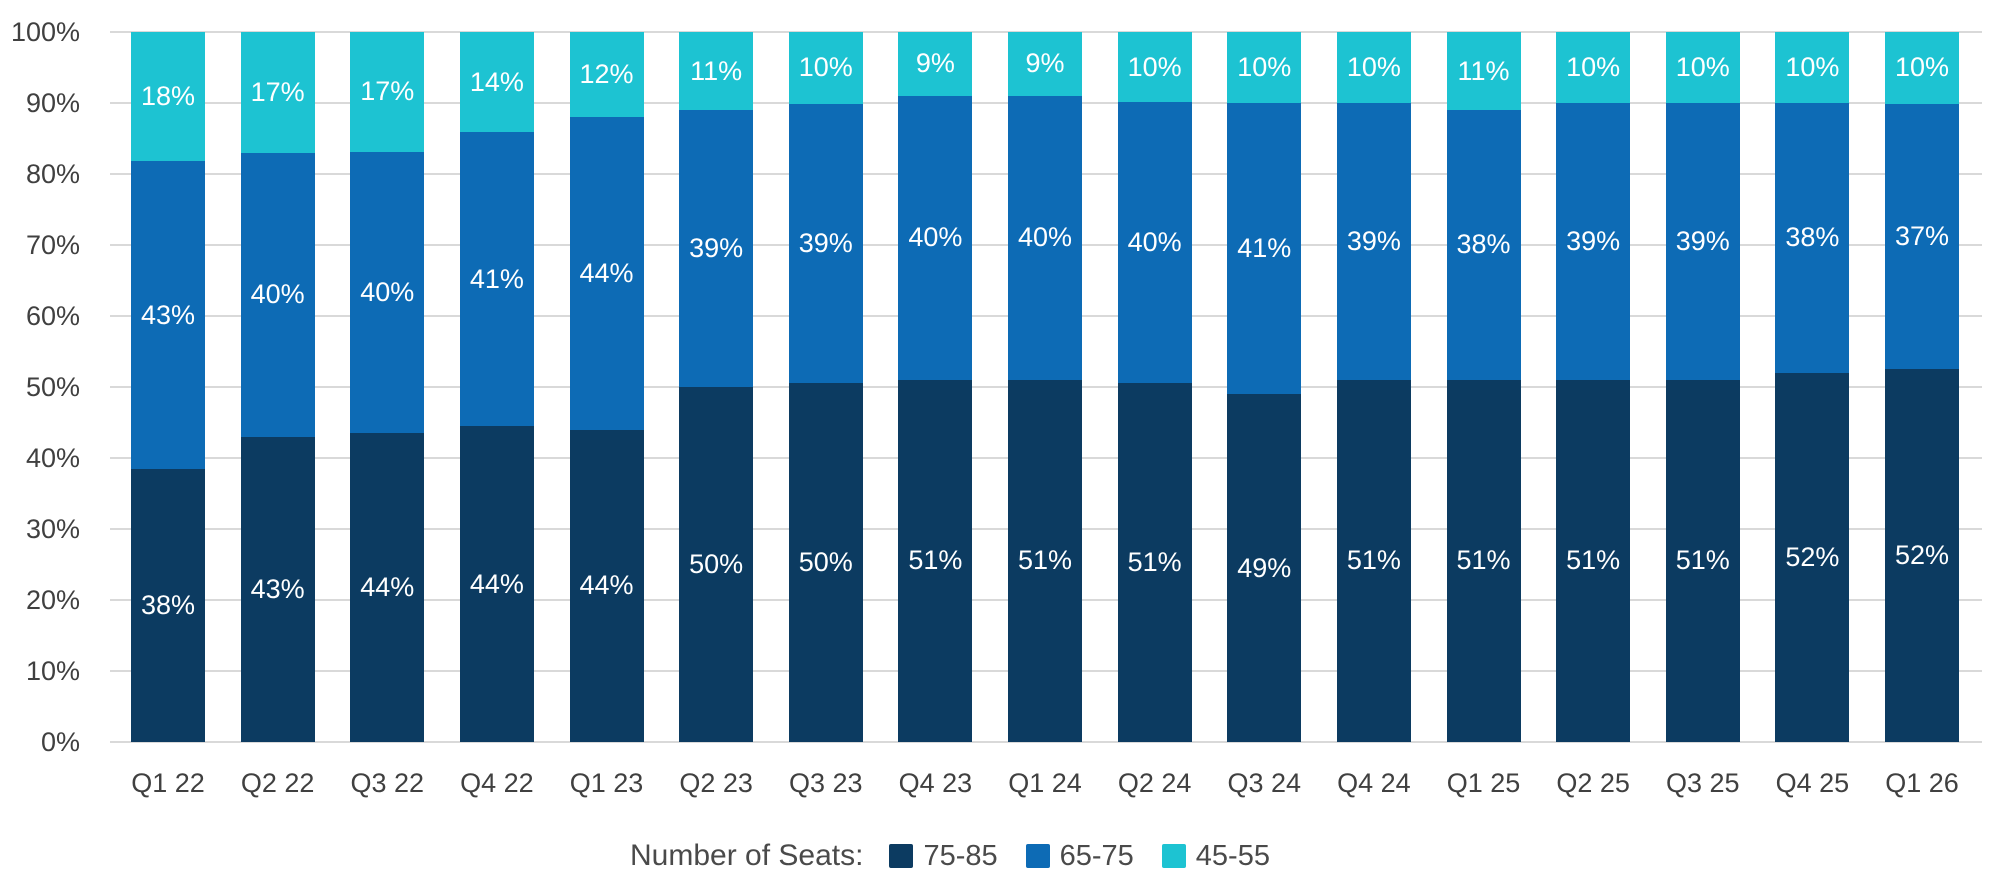 This screenshot has height=896, width=2000. Describe the element at coordinates (935, 783) in the screenshot. I see `x-axis-tick-label: Q4 23` at that location.